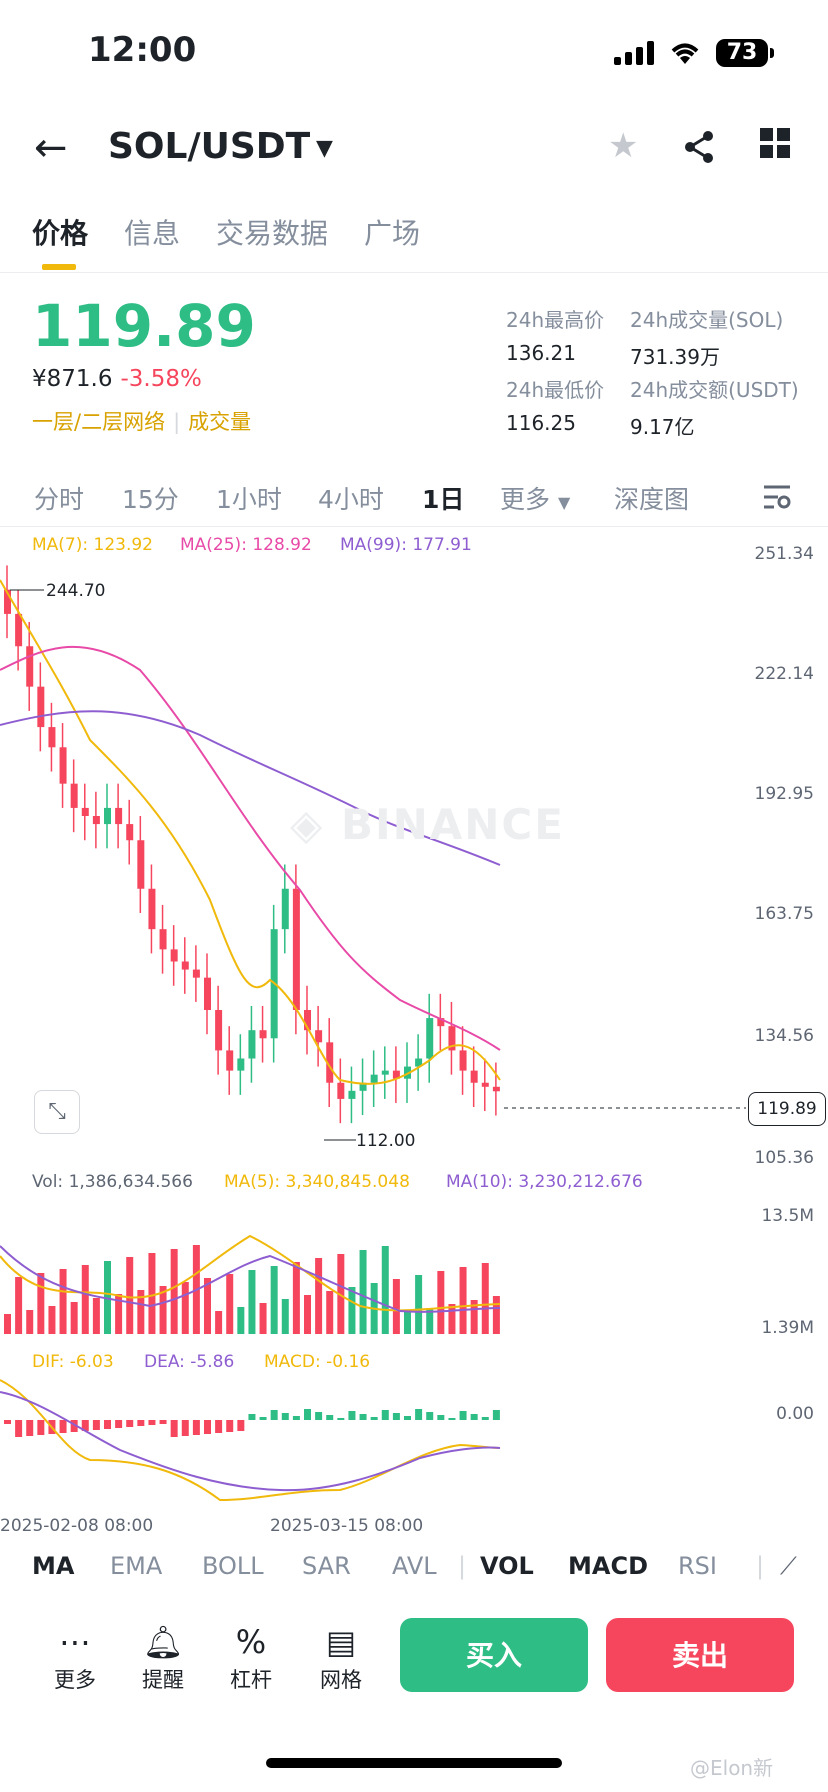  Describe the element at coordinates (784, 554) in the screenshot. I see `price-axis-label: 251.34` at that location.